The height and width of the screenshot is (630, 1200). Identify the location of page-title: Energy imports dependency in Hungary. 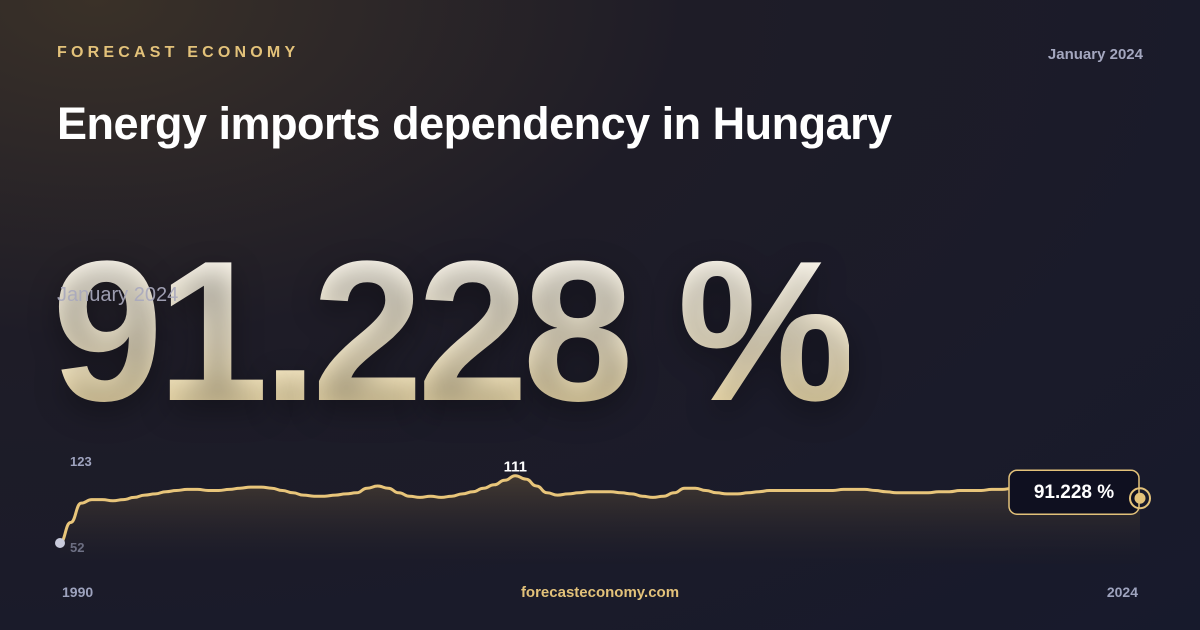
(474, 123).